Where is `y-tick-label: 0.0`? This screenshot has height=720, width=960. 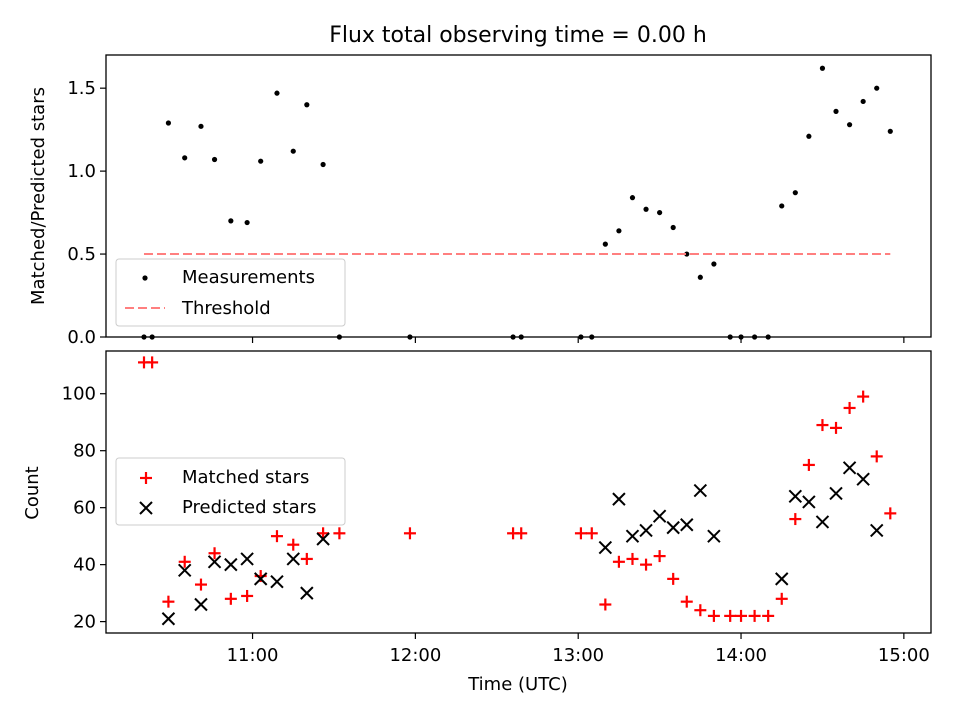
y-tick-label: 0.0 is located at coordinates (81, 337).